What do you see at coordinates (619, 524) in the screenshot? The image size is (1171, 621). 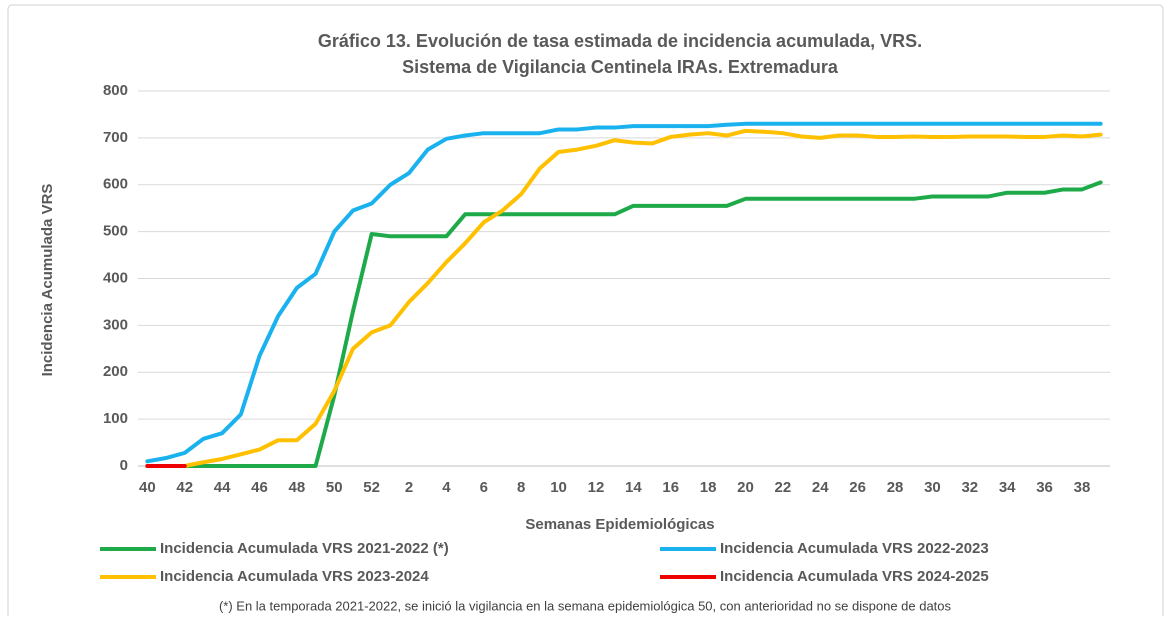 I see `x-axis-label: Semanas Epidemiológicas` at bounding box center [619, 524].